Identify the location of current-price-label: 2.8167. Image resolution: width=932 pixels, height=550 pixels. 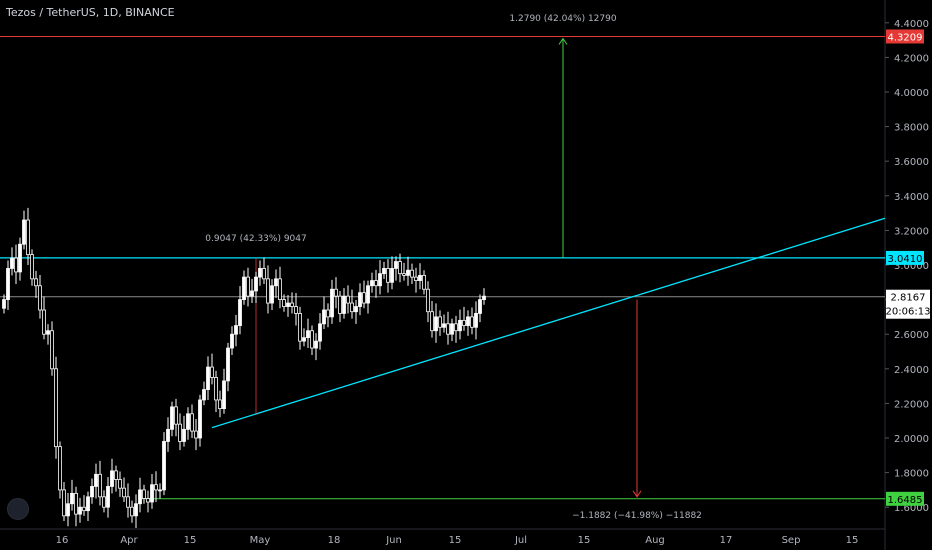
(908, 298).